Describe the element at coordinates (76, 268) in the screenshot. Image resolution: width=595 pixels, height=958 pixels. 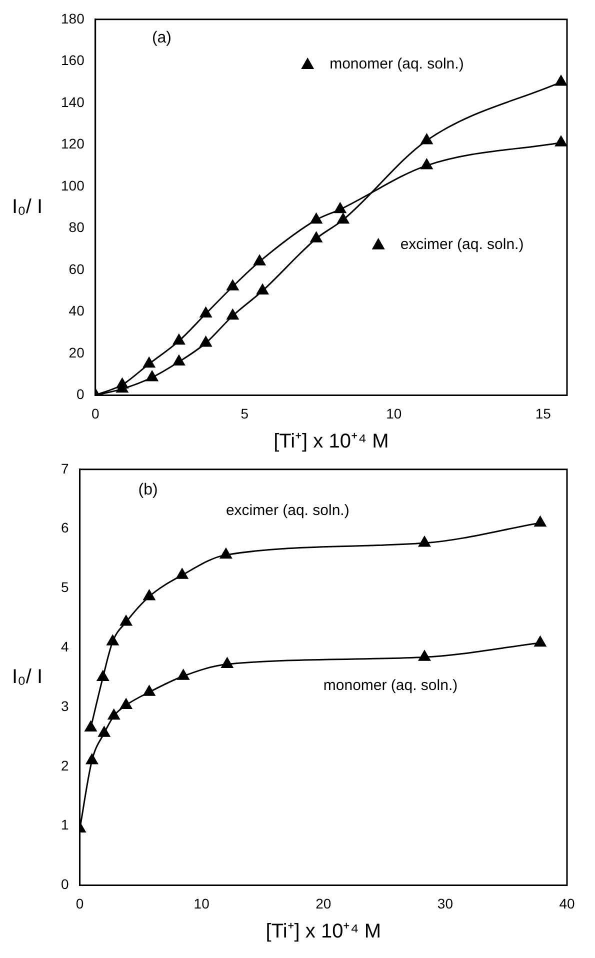
I see `y-tick-label: 60` at that location.